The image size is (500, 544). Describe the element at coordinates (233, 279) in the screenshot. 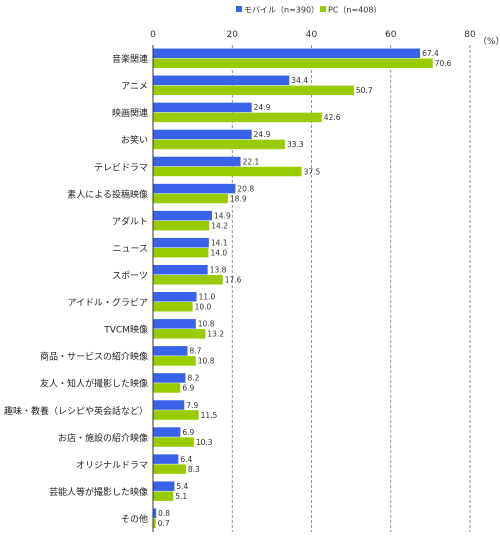

I see `value-label-pc: 17.6` at that location.